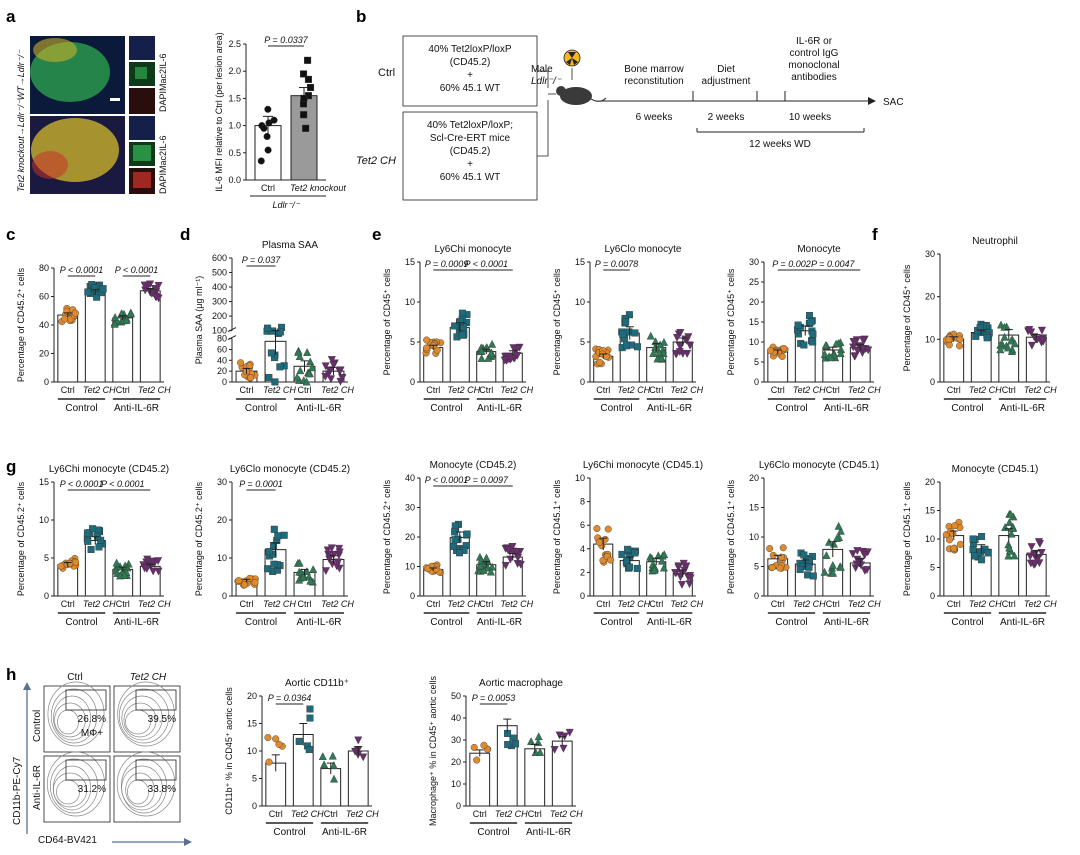  Describe the element at coordinates (99, 390) in the screenshot. I see `c-x-label: Tet2 CH` at that location.